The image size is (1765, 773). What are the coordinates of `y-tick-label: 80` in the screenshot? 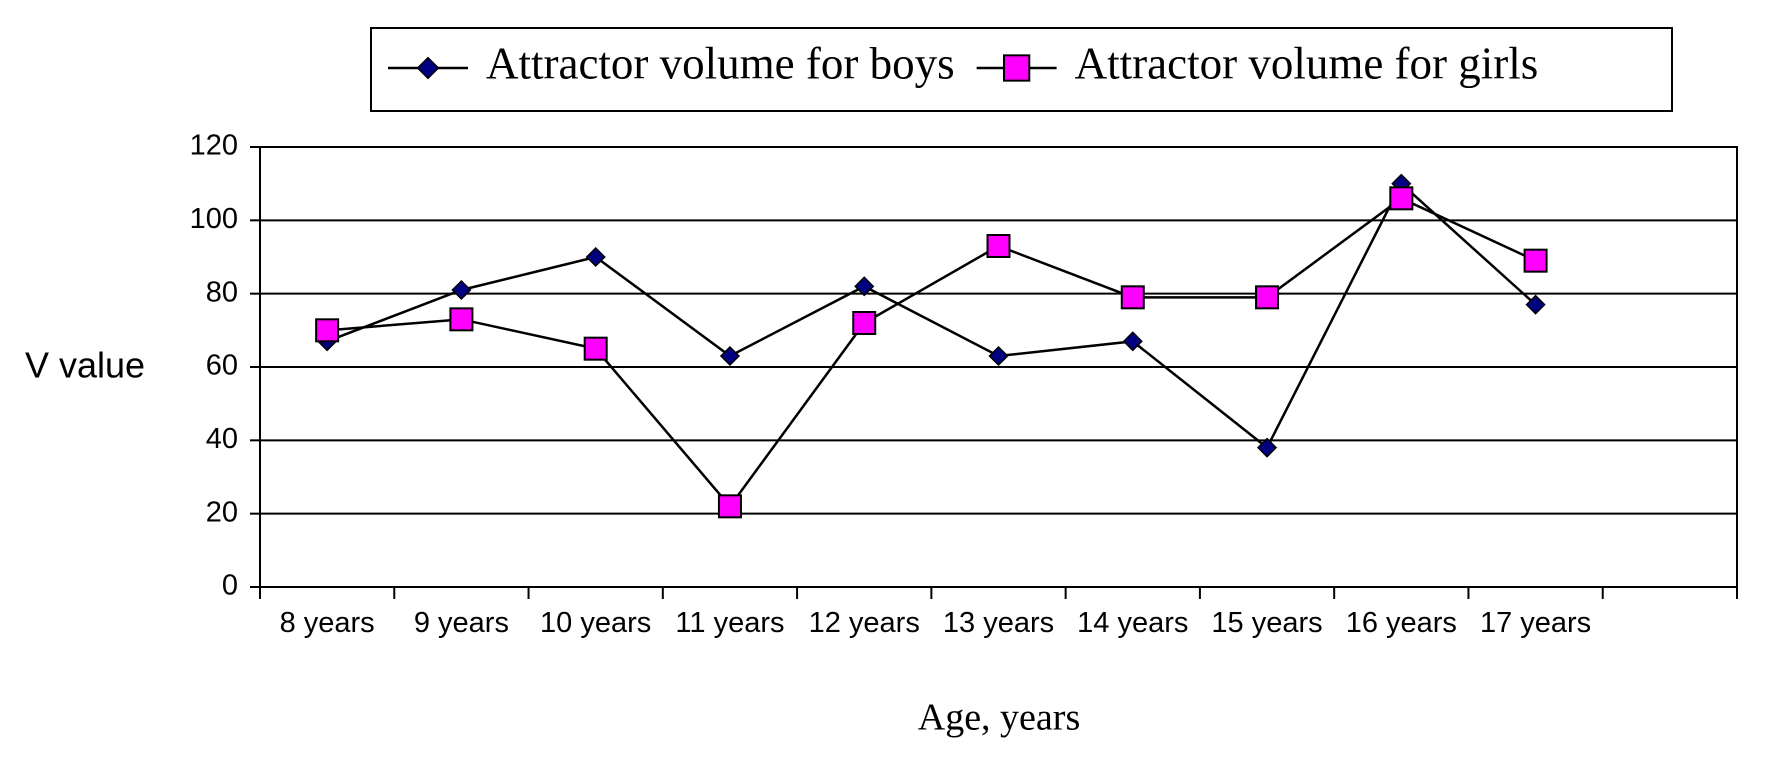 It's located at (222, 292).